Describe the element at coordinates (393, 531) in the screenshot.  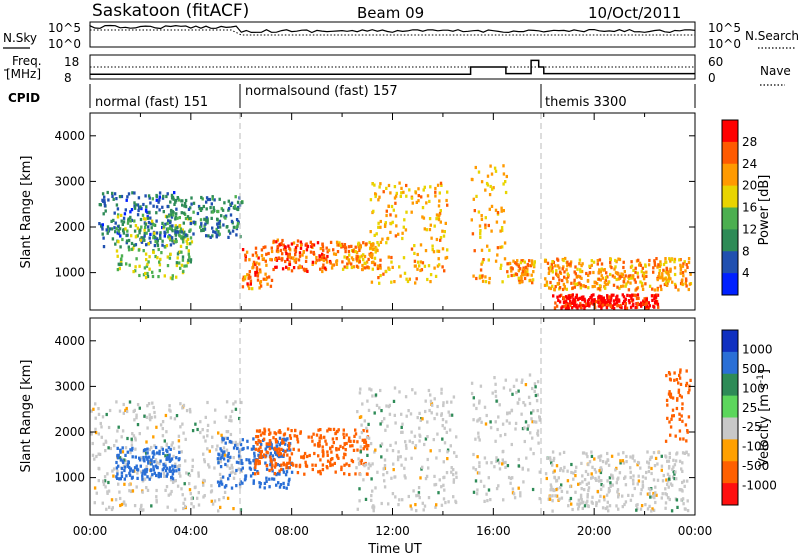
I see `x-tick-labels: 00:00 04:00 08:00 12:00 16:00 20:00 00:00` at that location.